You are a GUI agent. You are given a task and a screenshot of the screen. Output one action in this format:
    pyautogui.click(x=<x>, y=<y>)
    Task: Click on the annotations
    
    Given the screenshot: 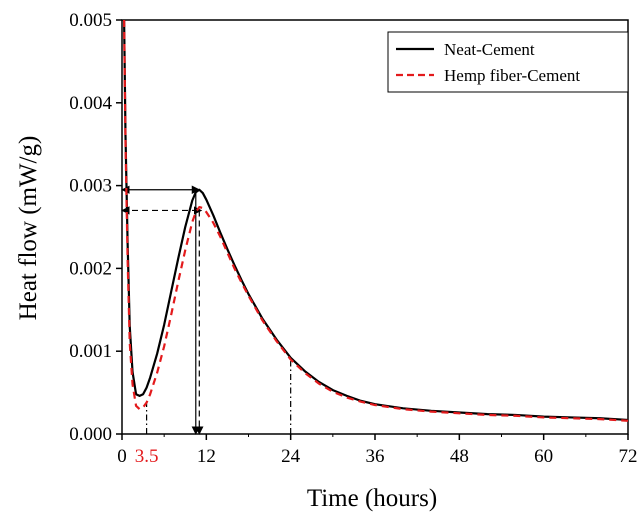 What is the action you would take?
    pyautogui.click(x=206, y=310)
    